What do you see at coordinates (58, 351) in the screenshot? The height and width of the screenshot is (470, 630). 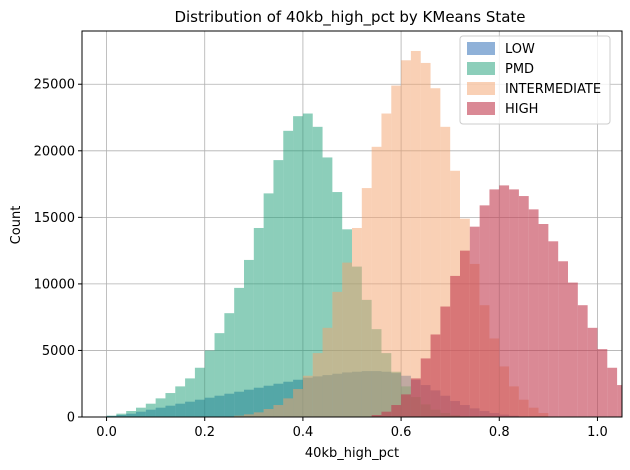 I see `y-tick-label: 5000` at bounding box center [58, 351].